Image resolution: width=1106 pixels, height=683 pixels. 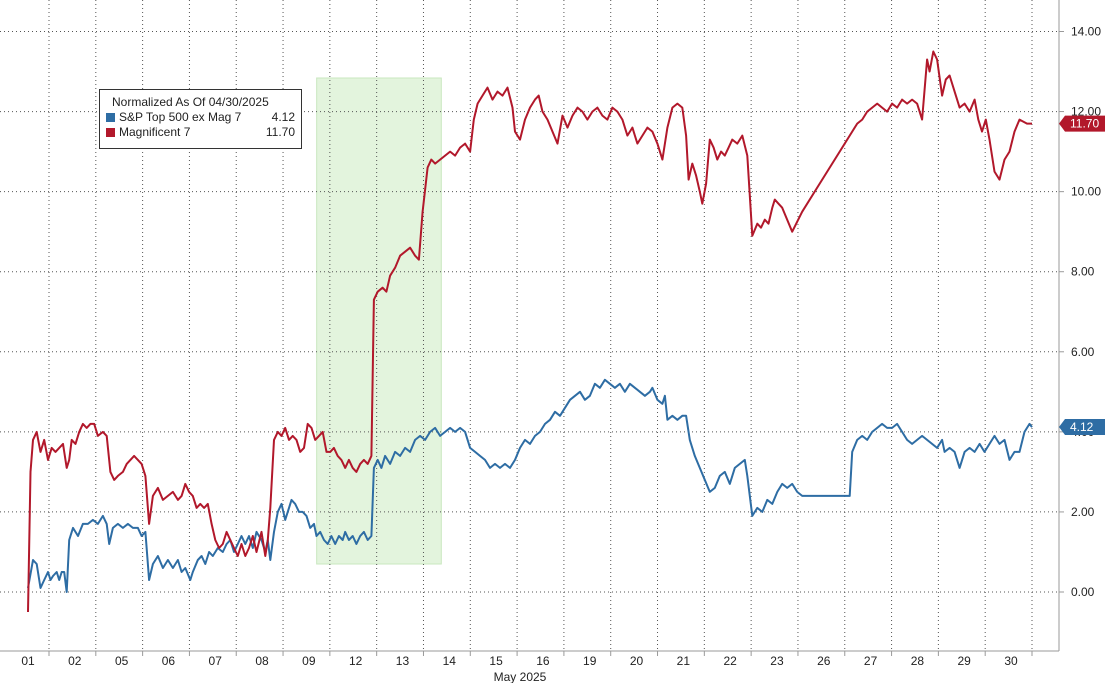 I want to click on legend-entry-value: 4.12, so click(x=283, y=117).